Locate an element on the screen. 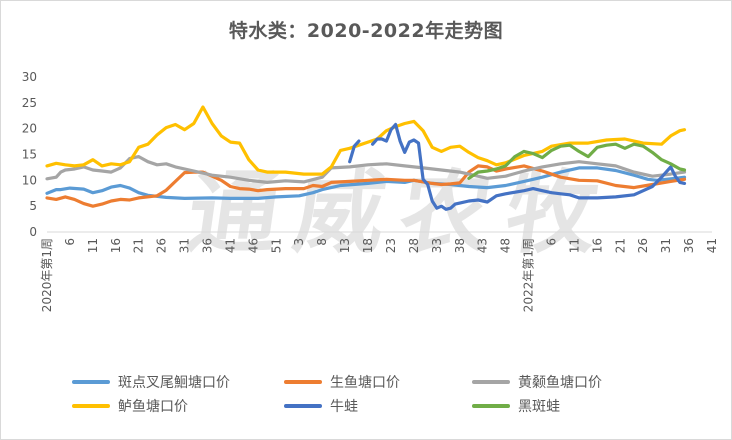  legend-item: 斑点叉尾鮰塘口价 is located at coordinates (151, 382).